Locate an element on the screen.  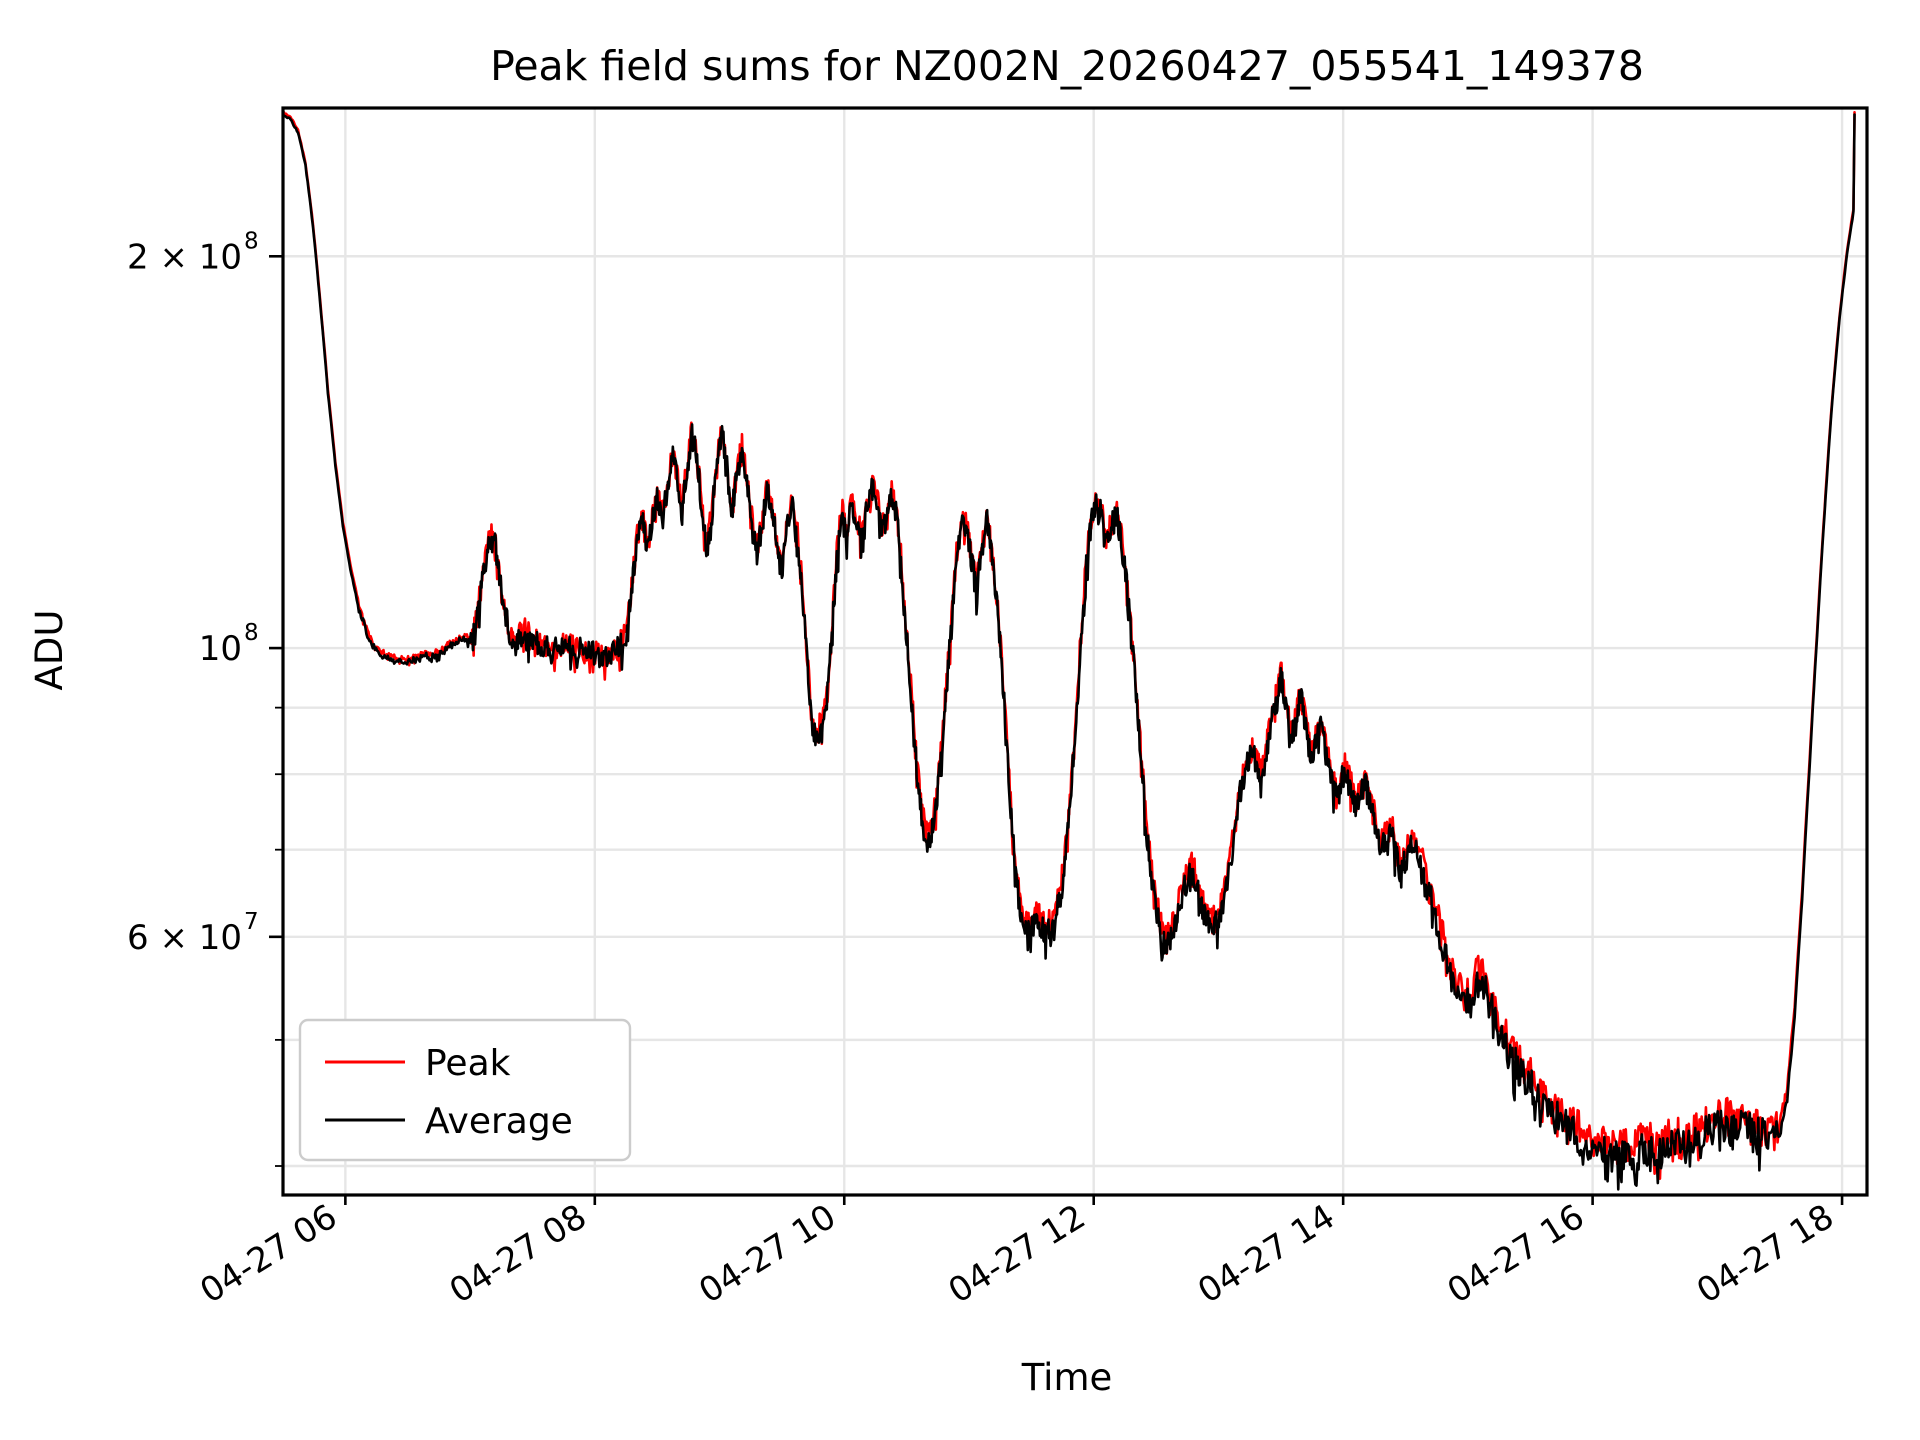
legend-label-peak: Peak is located at coordinates (468, 1063).